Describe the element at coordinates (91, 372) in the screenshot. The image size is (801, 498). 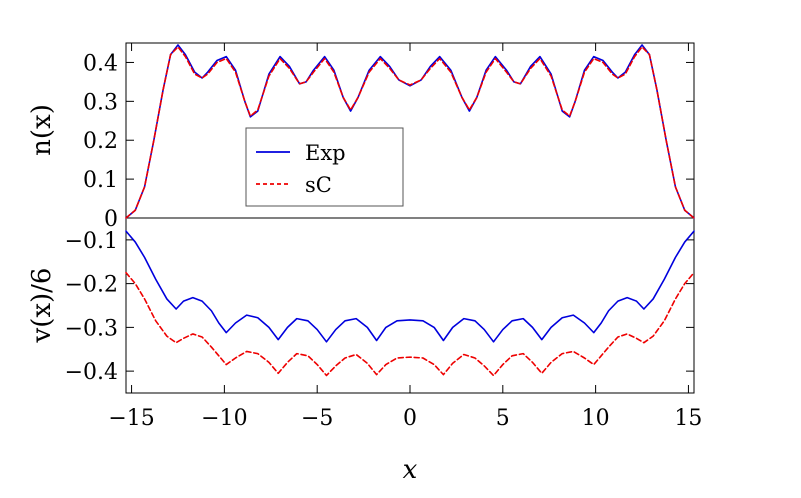
I see `bottom-ytick-label: −0.4` at that location.